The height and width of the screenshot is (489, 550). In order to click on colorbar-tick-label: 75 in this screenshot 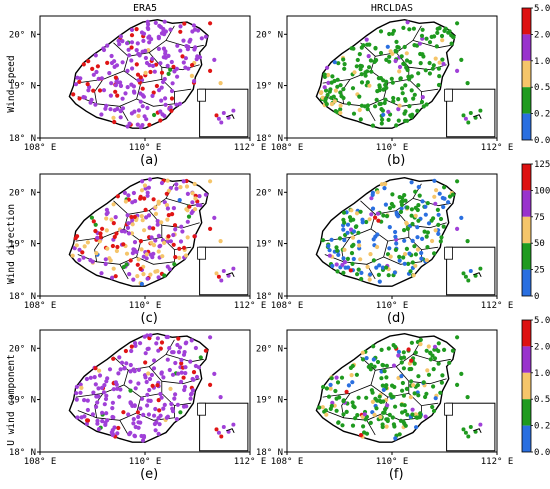, I will do `click(539, 218)`.